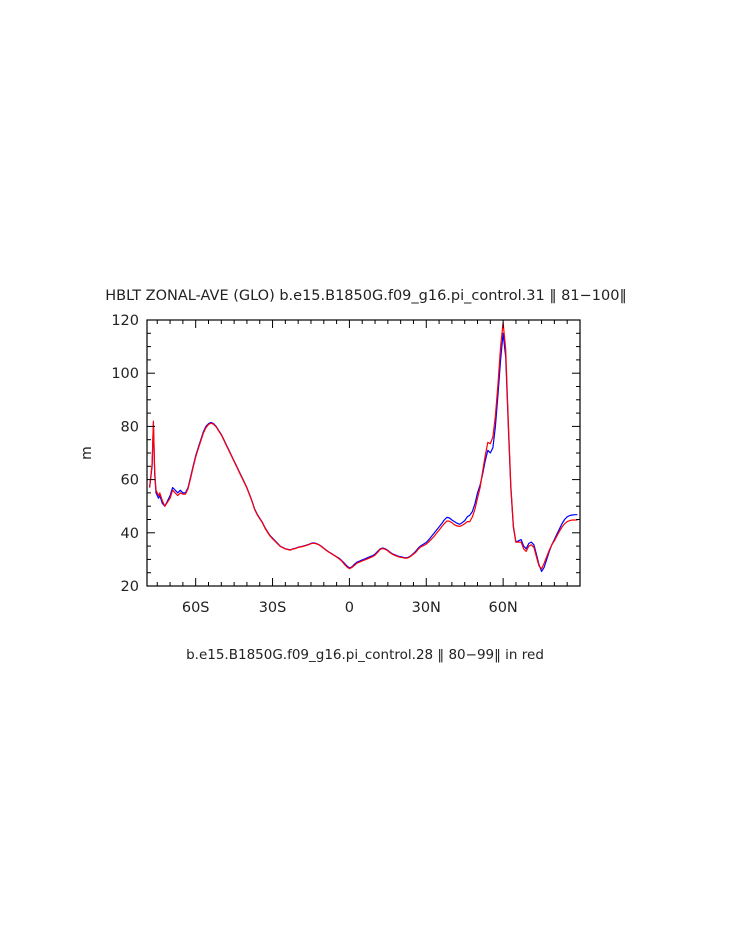 The image size is (733, 945). Describe the element at coordinates (125, 374) in the screenshot. I see `y-tick-label: 100` at that location.